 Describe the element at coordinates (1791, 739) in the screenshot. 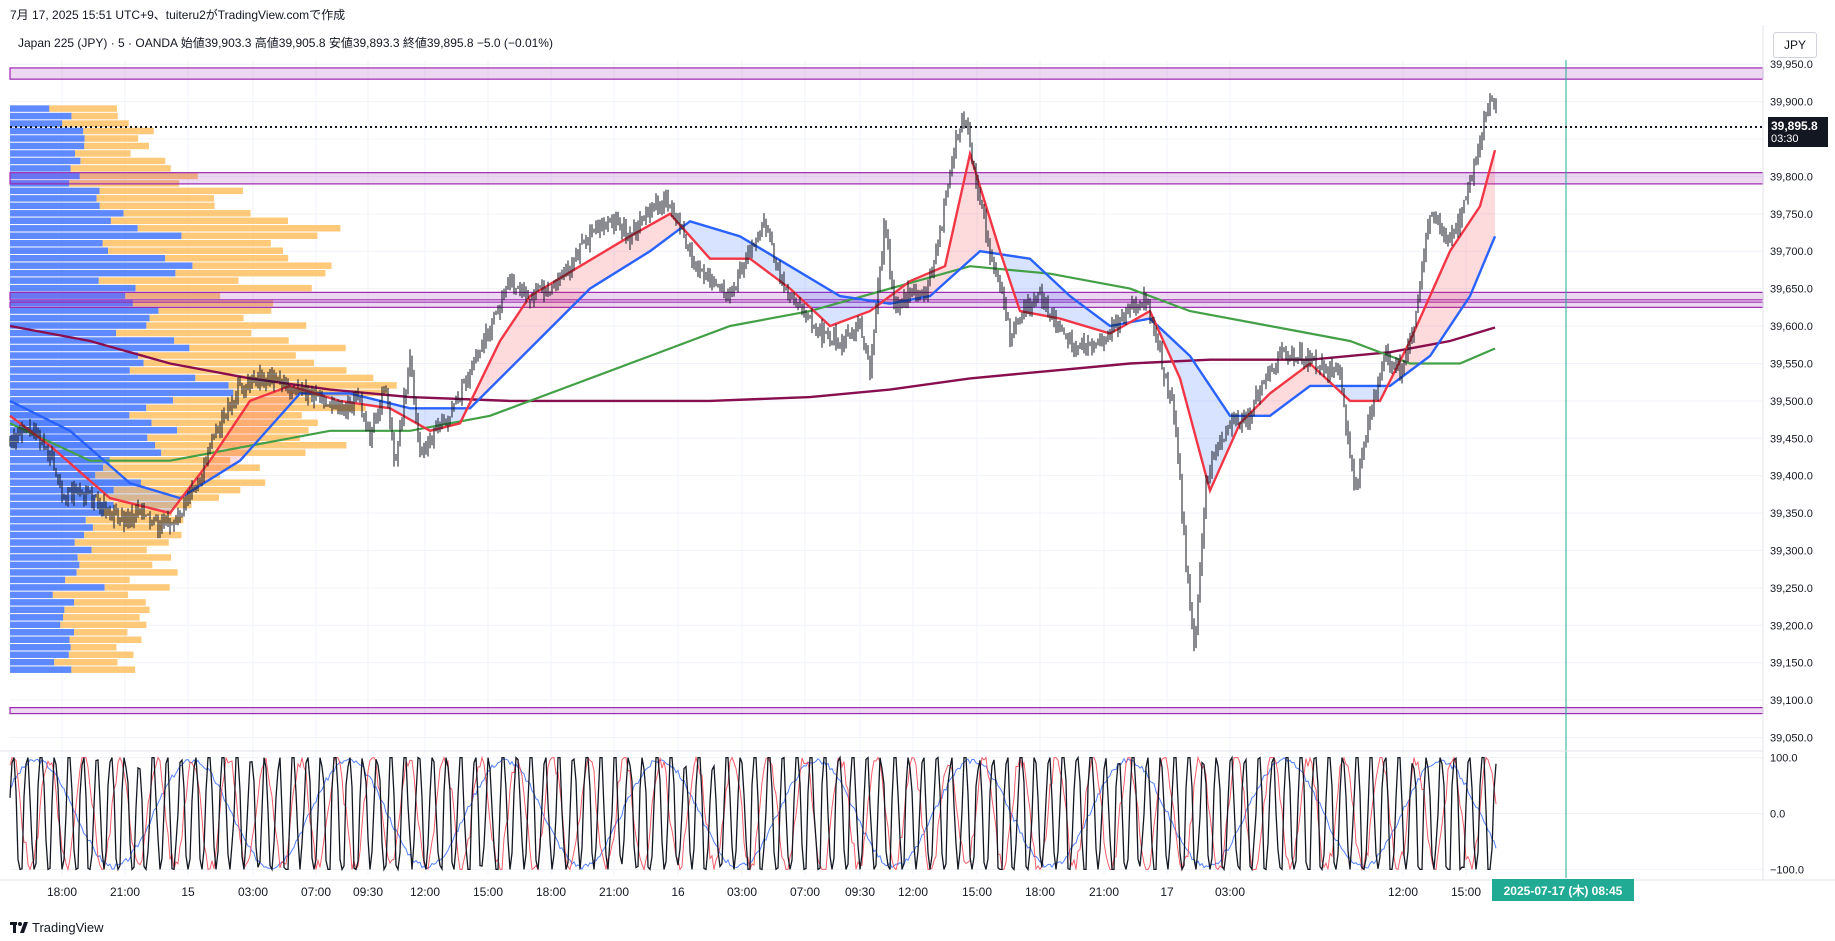

I see `price-tick-label: 39,050.0` at that location.